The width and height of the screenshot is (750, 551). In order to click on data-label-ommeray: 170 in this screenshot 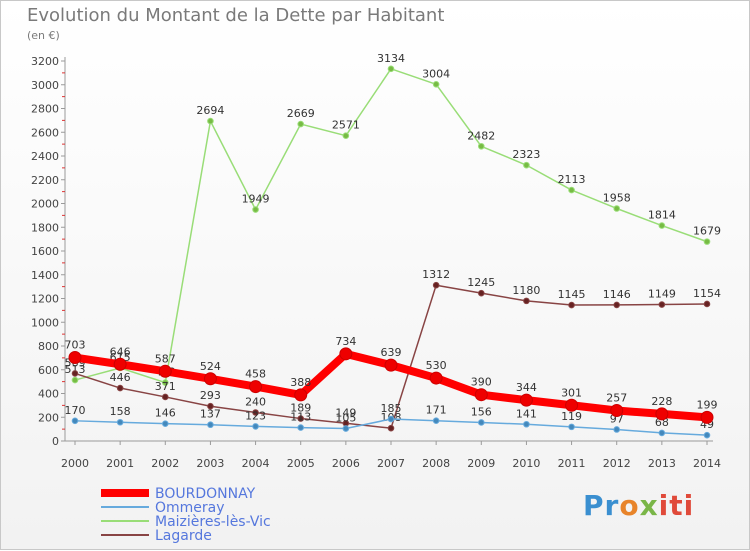, I will do `click(75, 410)`.